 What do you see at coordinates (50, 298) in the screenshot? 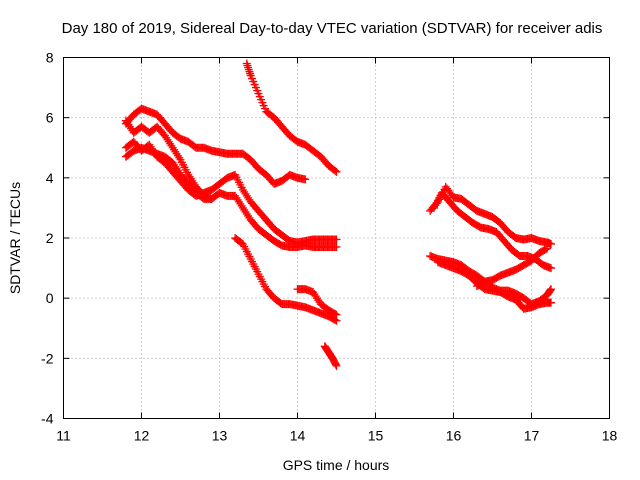
I see `y-tick-label: 0` at bounding box center [50, 298].